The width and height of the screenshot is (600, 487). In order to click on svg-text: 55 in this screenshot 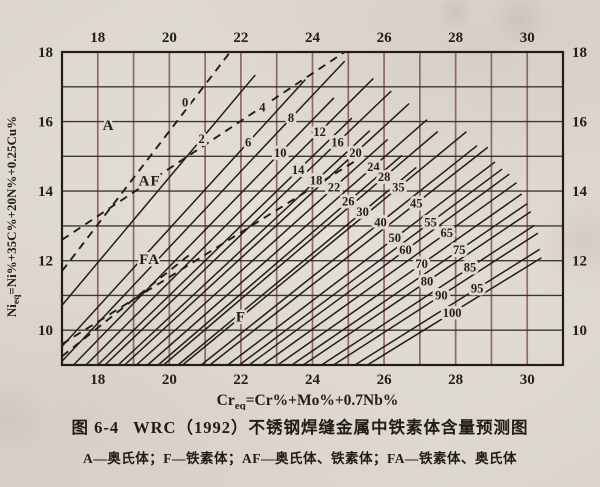, I will do `click(430, 222)`.